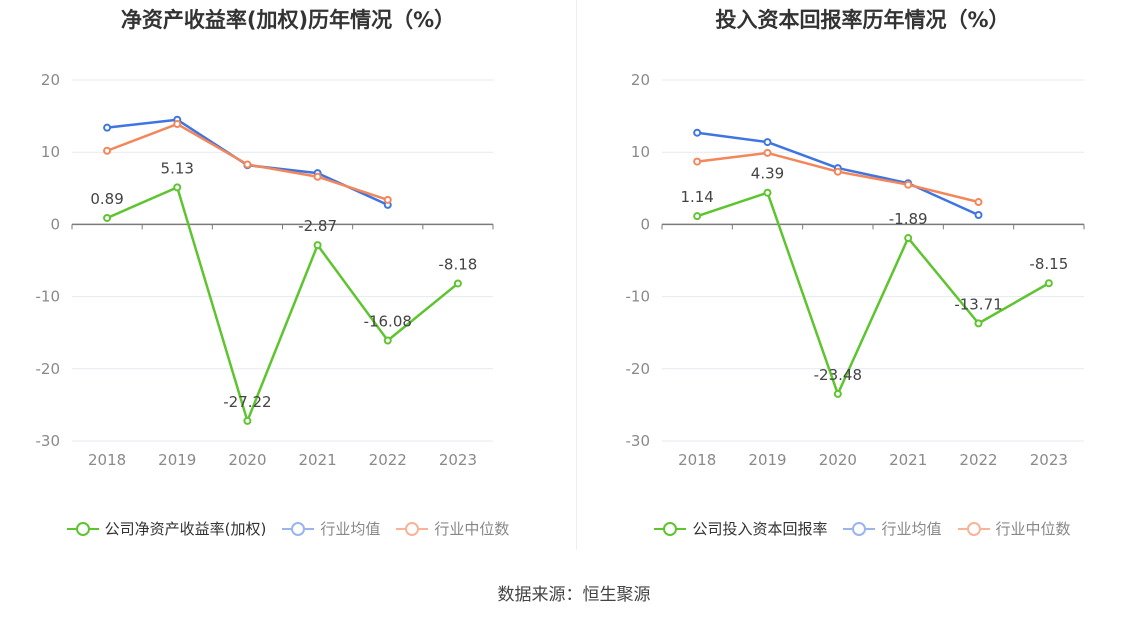 The image size is (1148, 619). What do you see at coordinates (862, 20) in the screenshot?
I see `chart-title: 投入资本回报率历年情况（%）` at bounding box center [862, 20].